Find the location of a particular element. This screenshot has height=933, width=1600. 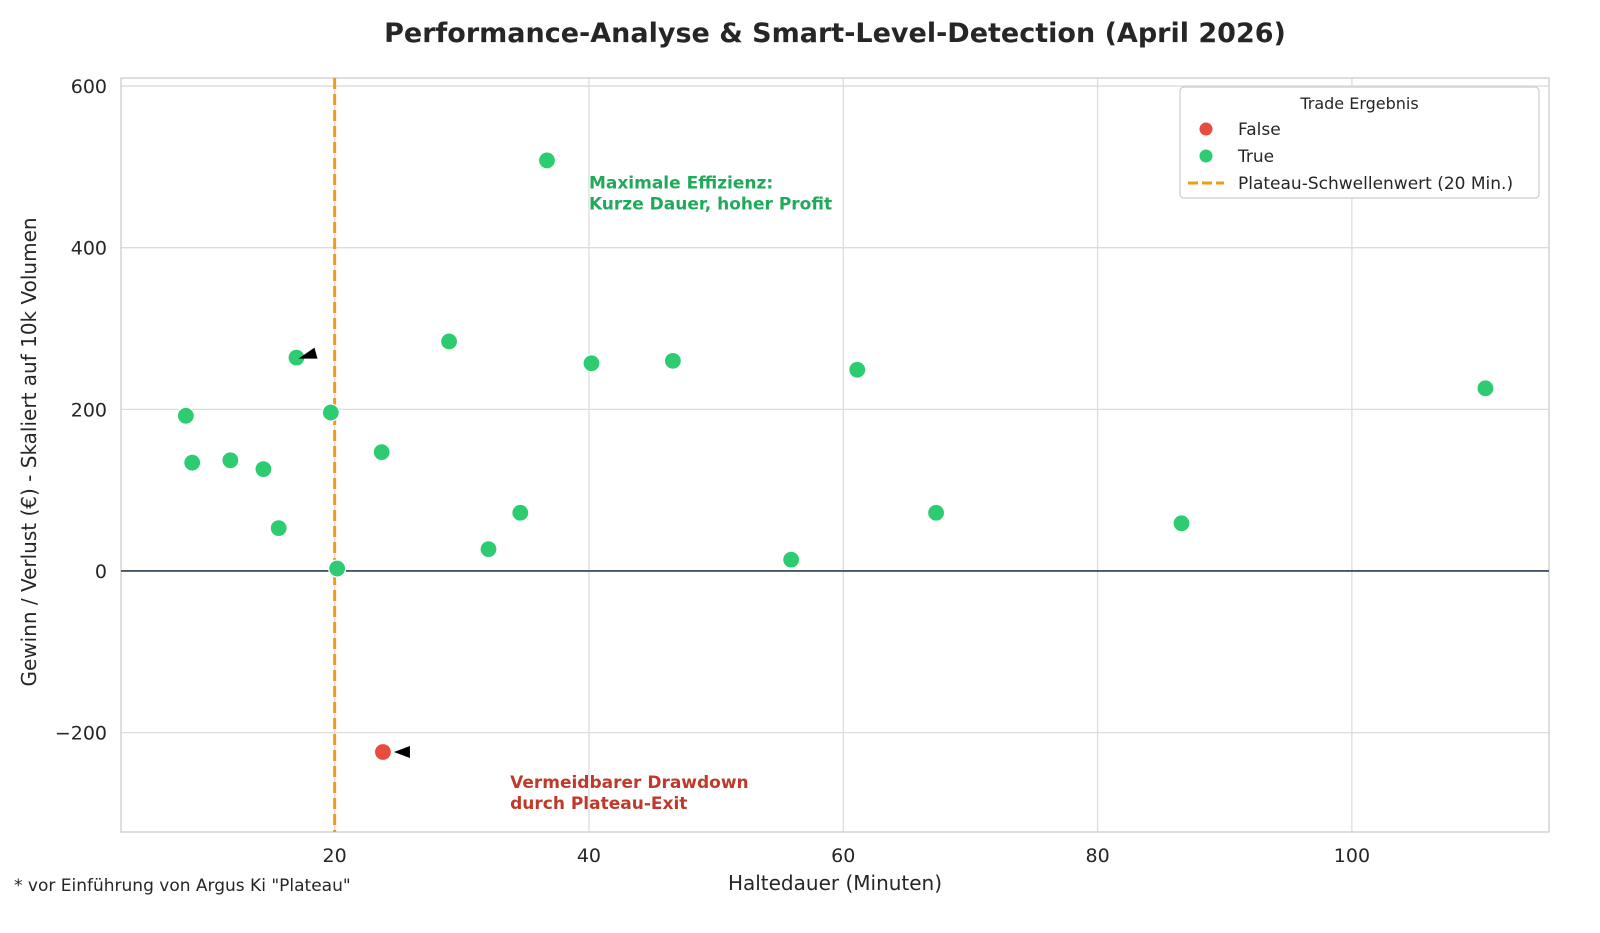

x-tick-label: 80 is located at coordinates (1097, 856).